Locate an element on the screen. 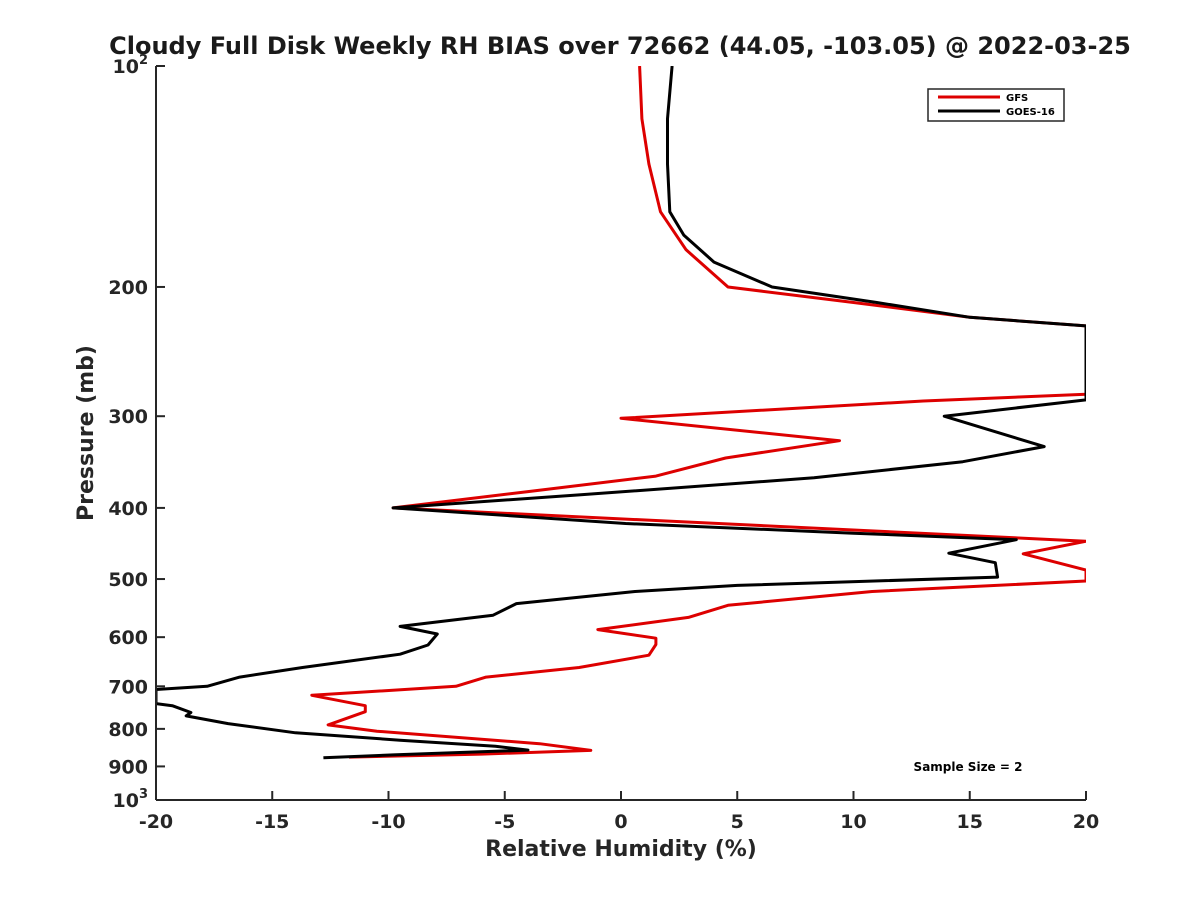 The height and width of the screenshot is (900, 1200). x-tick-label: -15 is located at coordinates (272, 822).